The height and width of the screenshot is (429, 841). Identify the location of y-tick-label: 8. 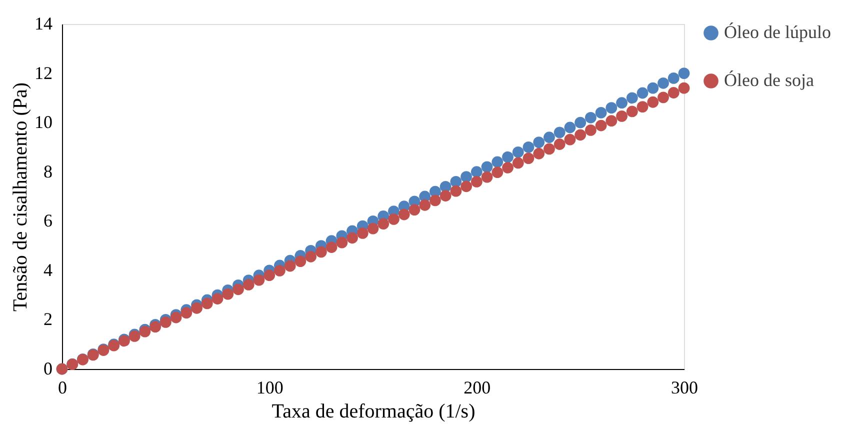
(48, 171).